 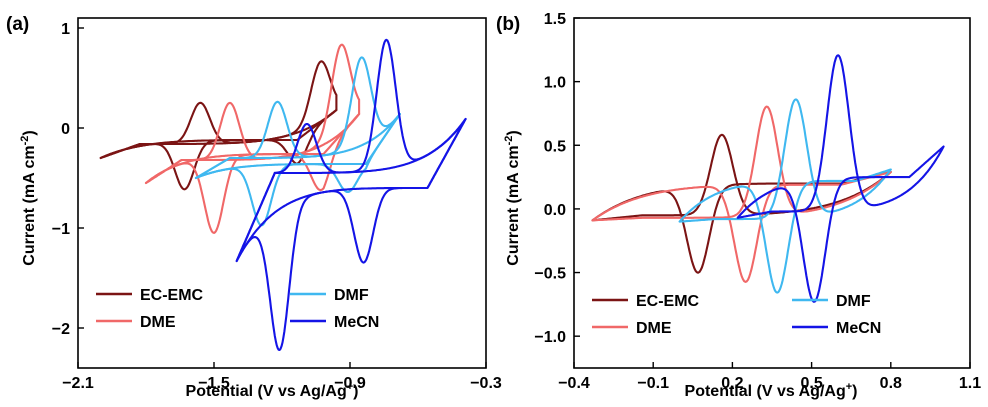 What do you see at coordinates (550, 274) in the screenshot?
I see `y-tick-label: −0.5` at bounding box center [550, 274].